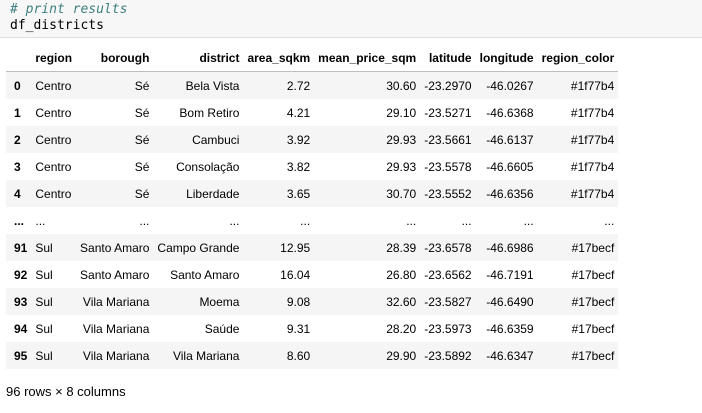 This screenshot has width=702, height=413. I want to click on cell-longitude: -46.6986, so click(510, 247).